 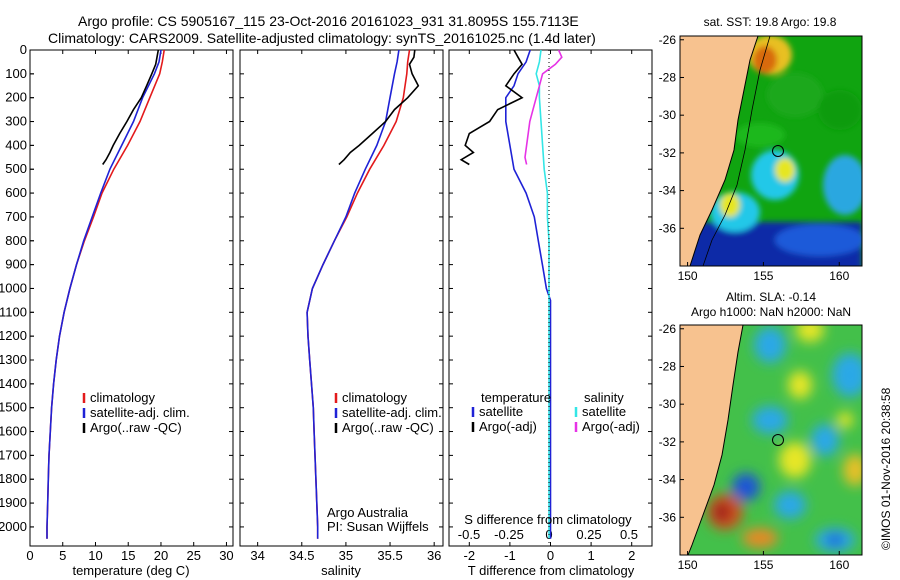 I want to click on sst-map-title: sat. SST: 19.8 Argo: 19.8, so click(x=770, y=22).